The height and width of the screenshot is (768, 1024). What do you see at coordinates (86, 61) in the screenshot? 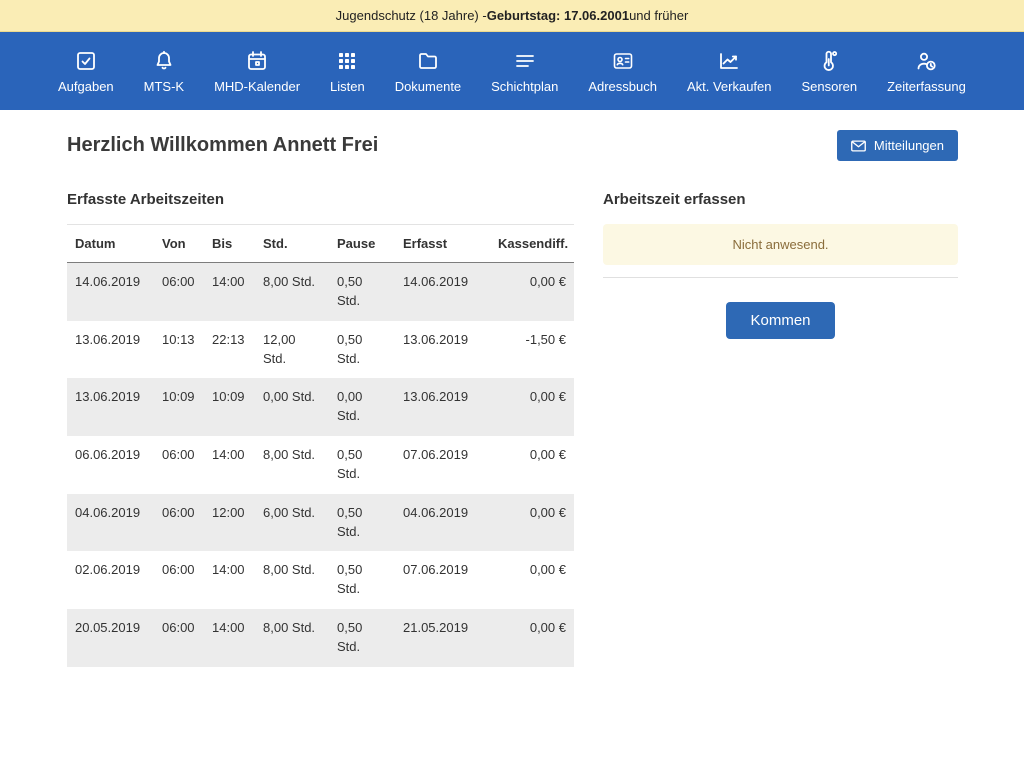
I see `check-square-icon` at bounding box center [86, 61].